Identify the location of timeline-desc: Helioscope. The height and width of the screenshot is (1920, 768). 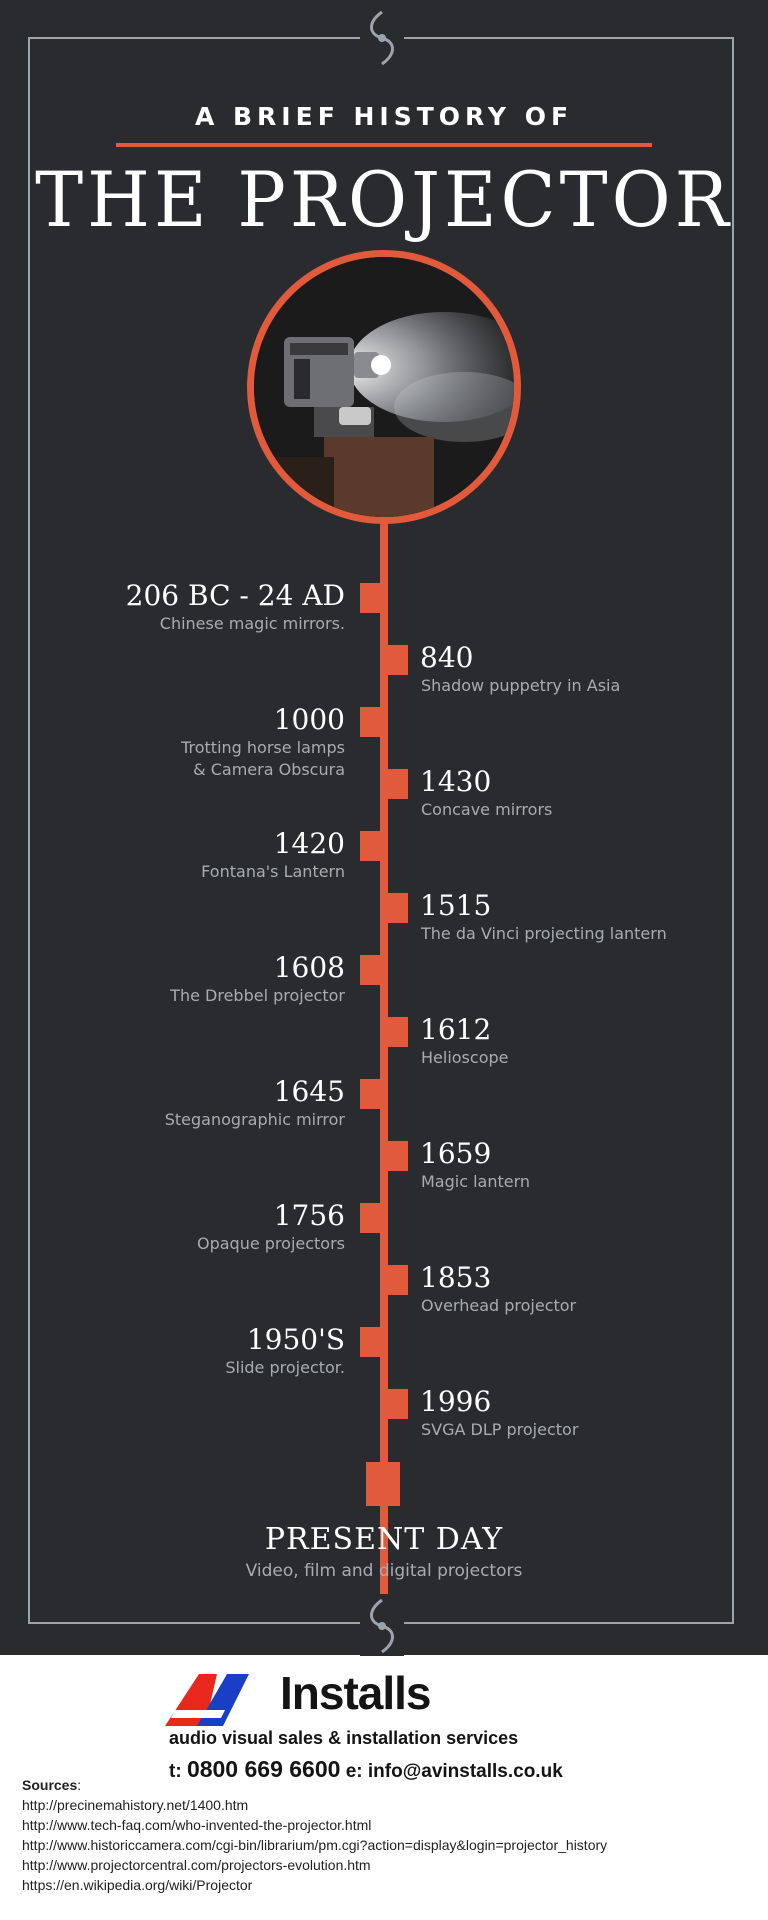
(465, 1057).